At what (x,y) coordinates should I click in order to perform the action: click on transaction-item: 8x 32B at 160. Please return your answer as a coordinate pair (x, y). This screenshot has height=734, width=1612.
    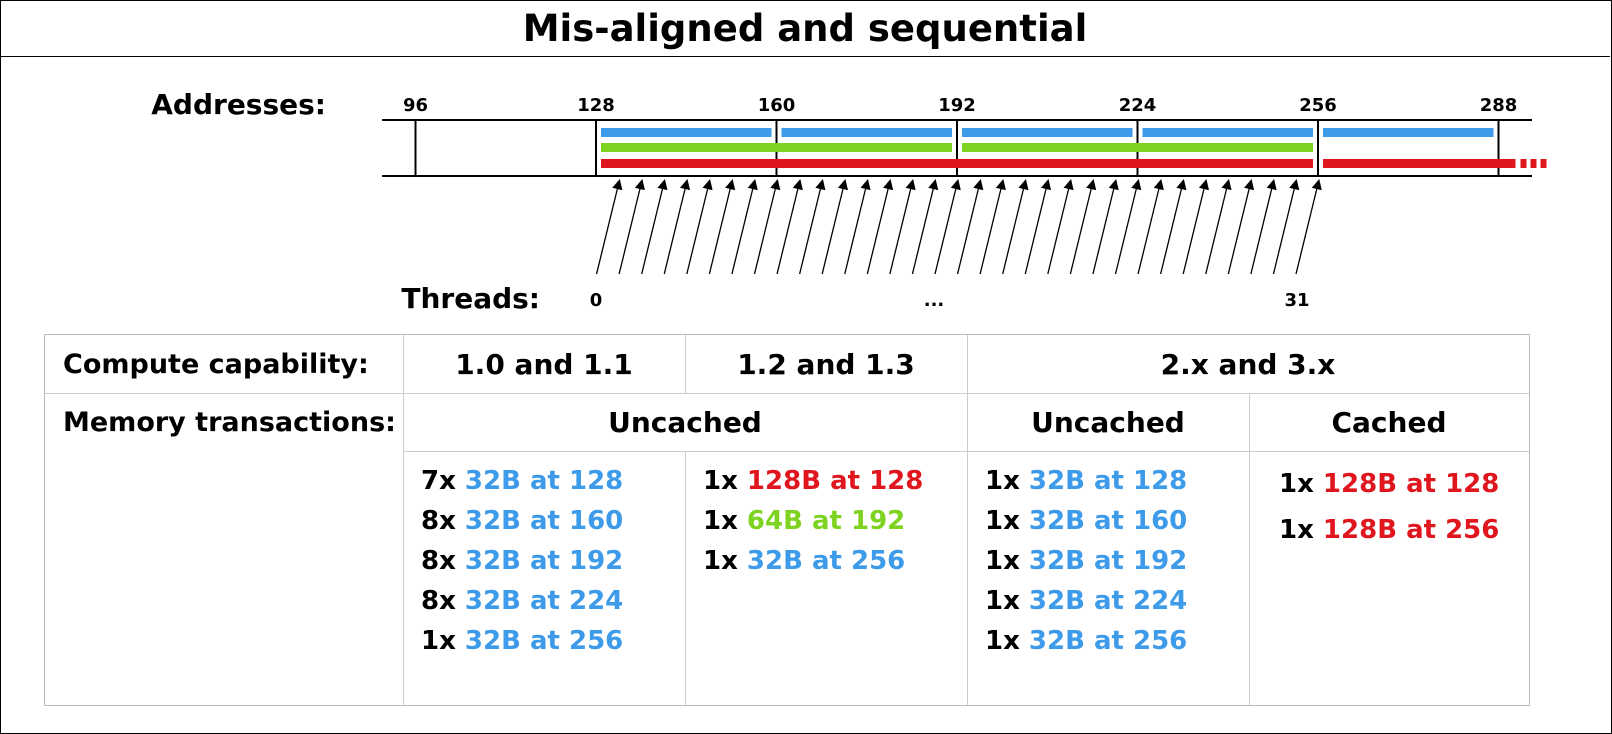
    Looking at the image, I should click on (522, 521).